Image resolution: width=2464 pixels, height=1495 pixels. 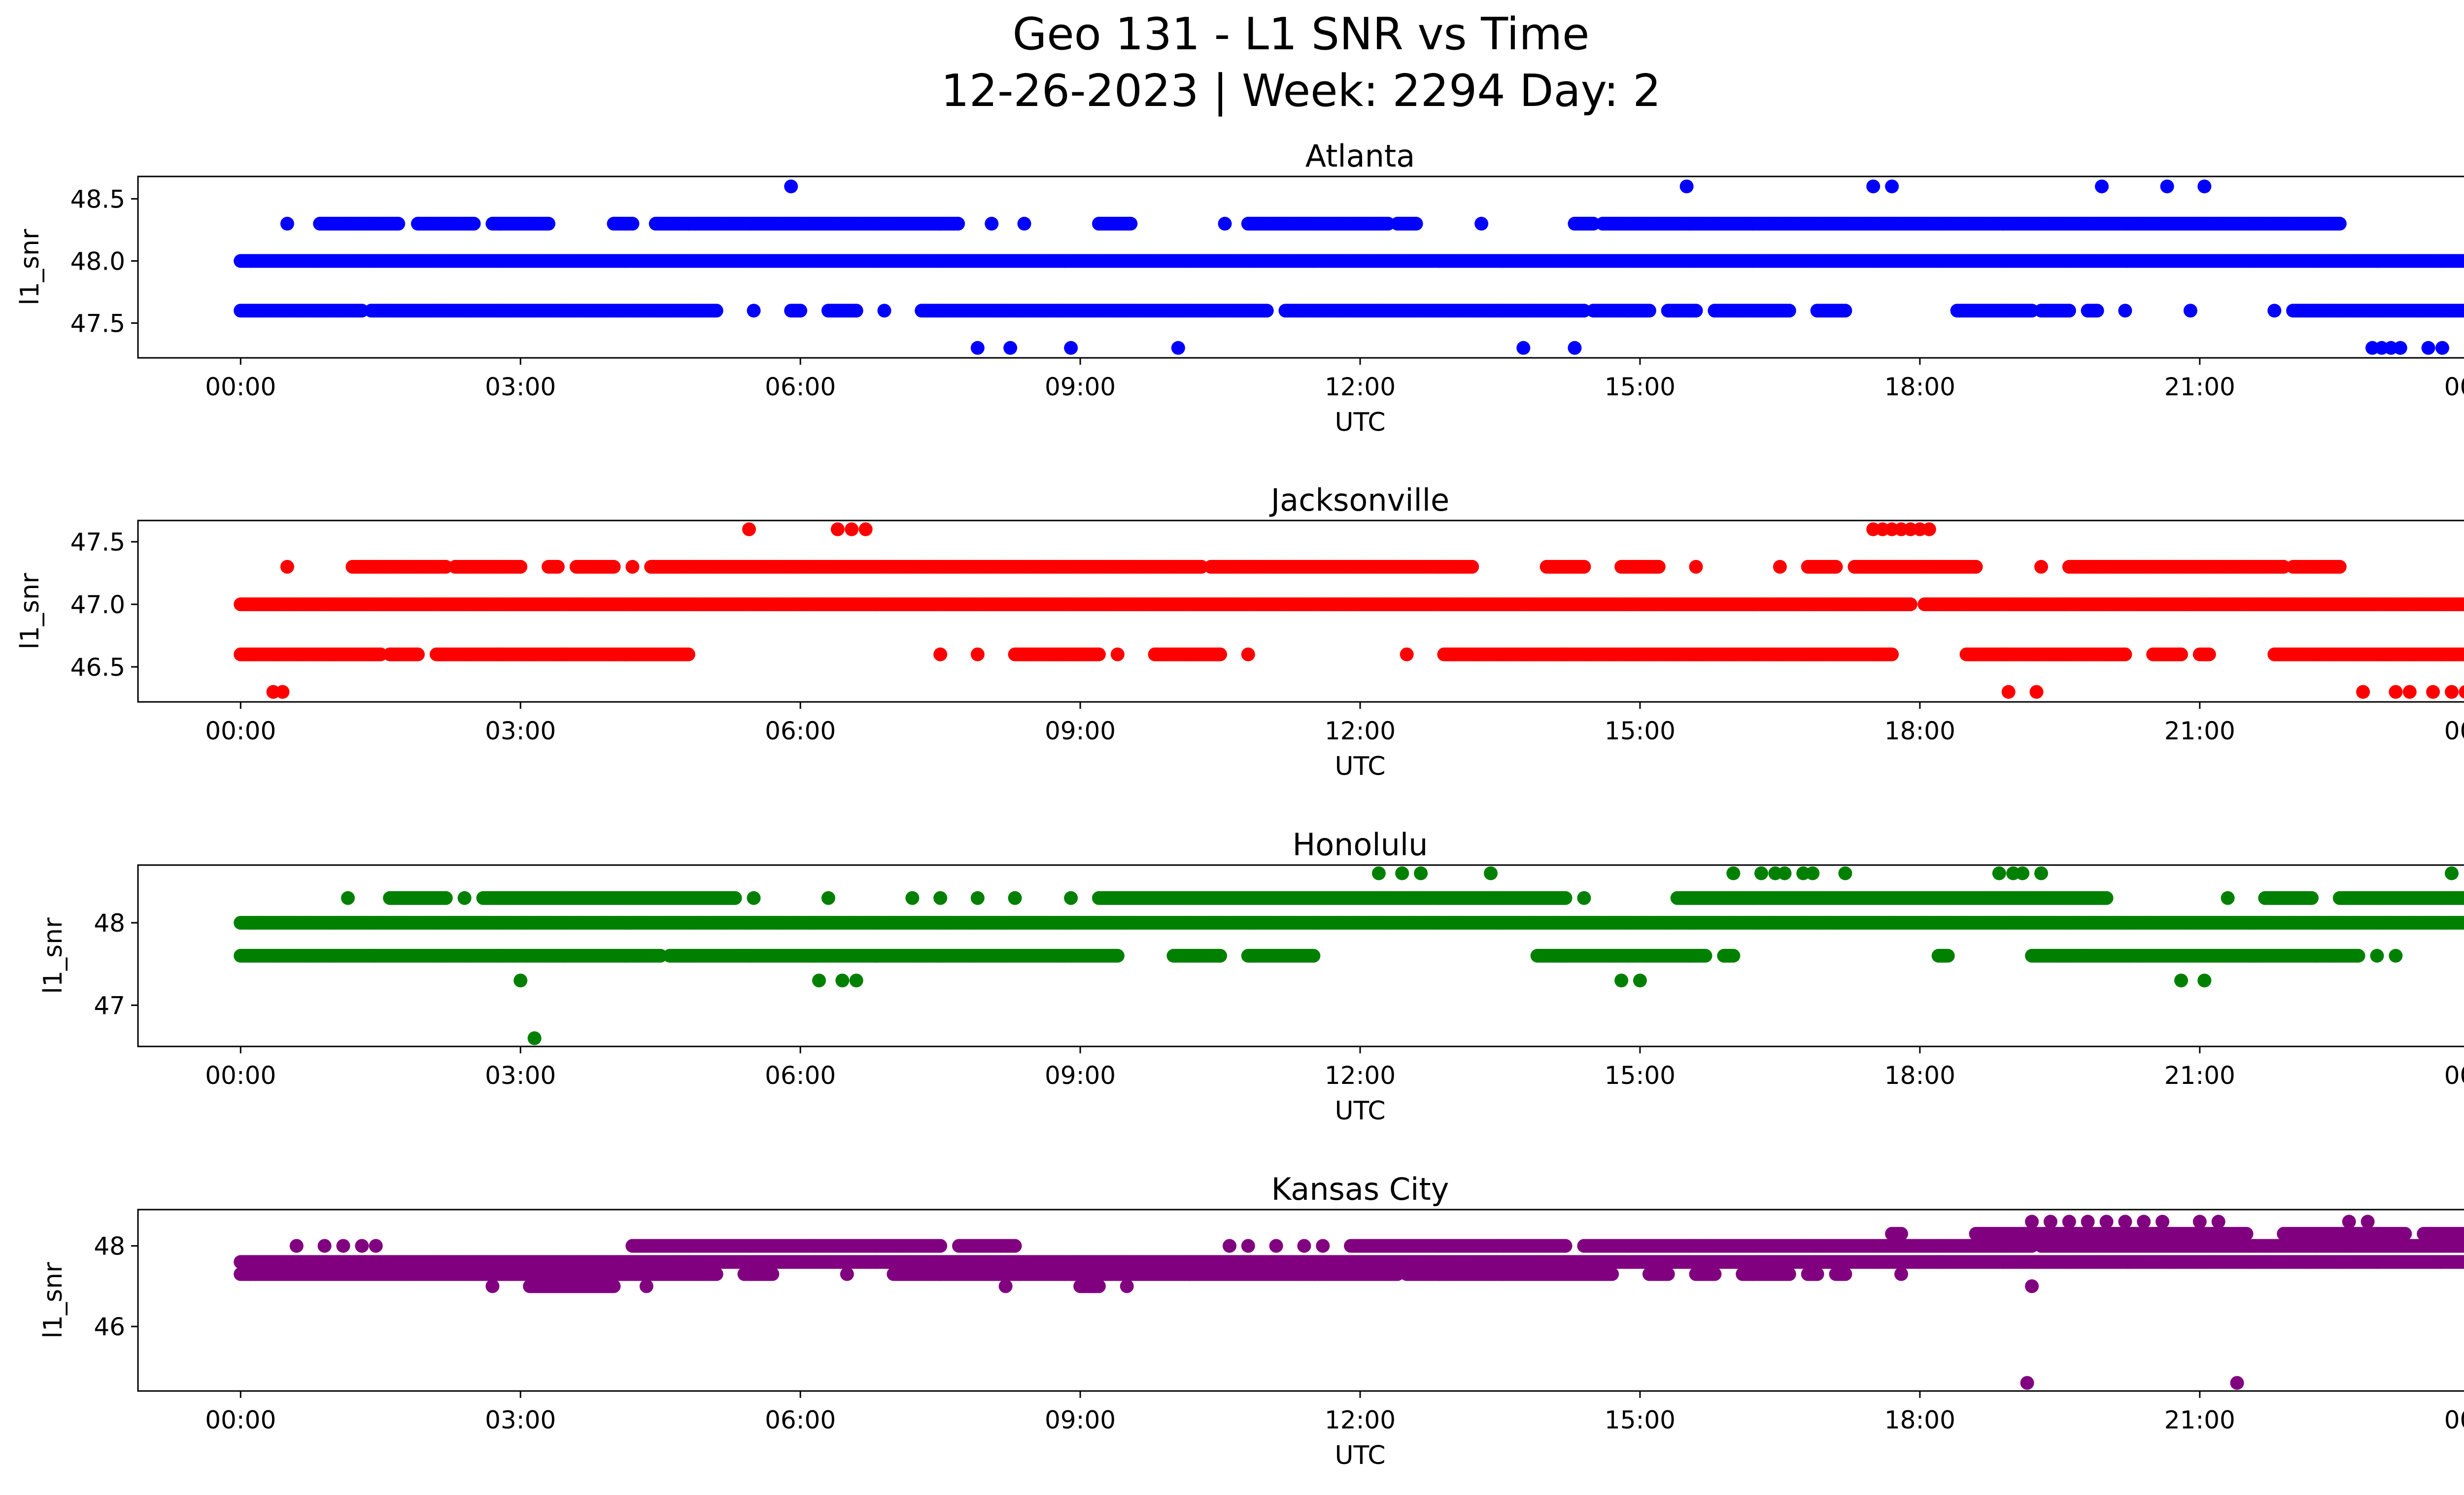 What do you see at coordinates (1359, 500) in the screenshot?
I see `panel-title: Jacksonville` at bounding box center [1359, 500].